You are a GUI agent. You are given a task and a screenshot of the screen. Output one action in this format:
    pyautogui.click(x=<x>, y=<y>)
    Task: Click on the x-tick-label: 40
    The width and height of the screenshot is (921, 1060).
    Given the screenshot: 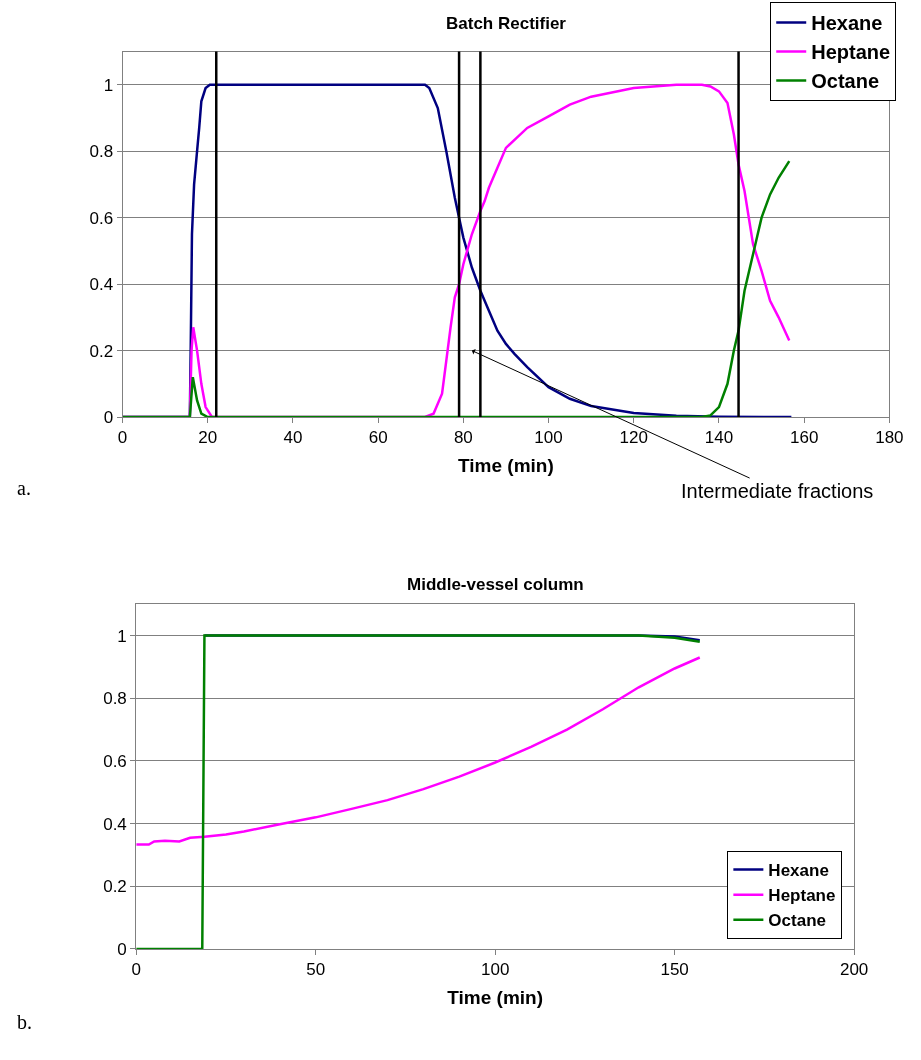 What is the action you would take?
    pyautogui.click(x=293, y=438)
    